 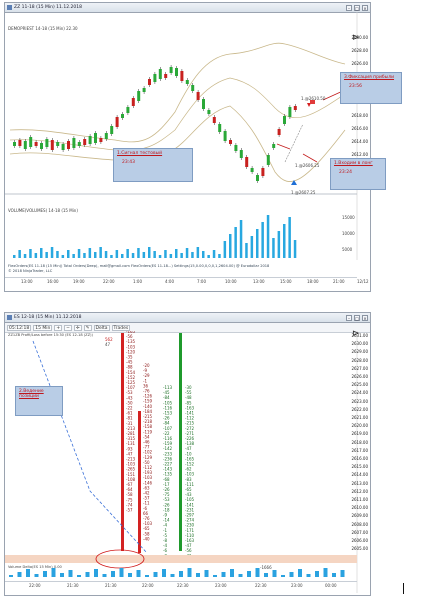 What do you see at coordinates (348, 233) in the screenshot?
I see `volume-tick-2: 10000` at bounding box center [348, 233].